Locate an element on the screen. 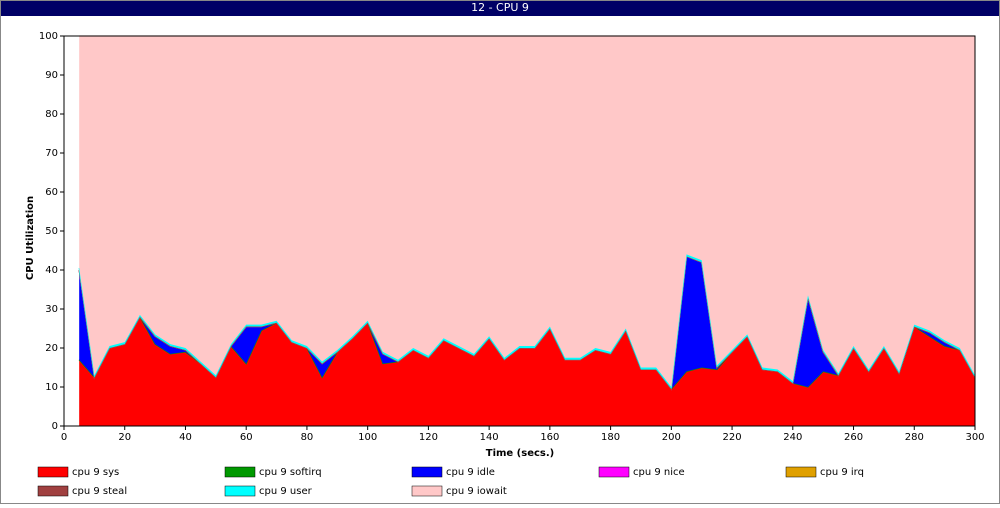 This screenshot has width=1000, height=508. x-tick-label: 120 is located at coordinates (428, 437).